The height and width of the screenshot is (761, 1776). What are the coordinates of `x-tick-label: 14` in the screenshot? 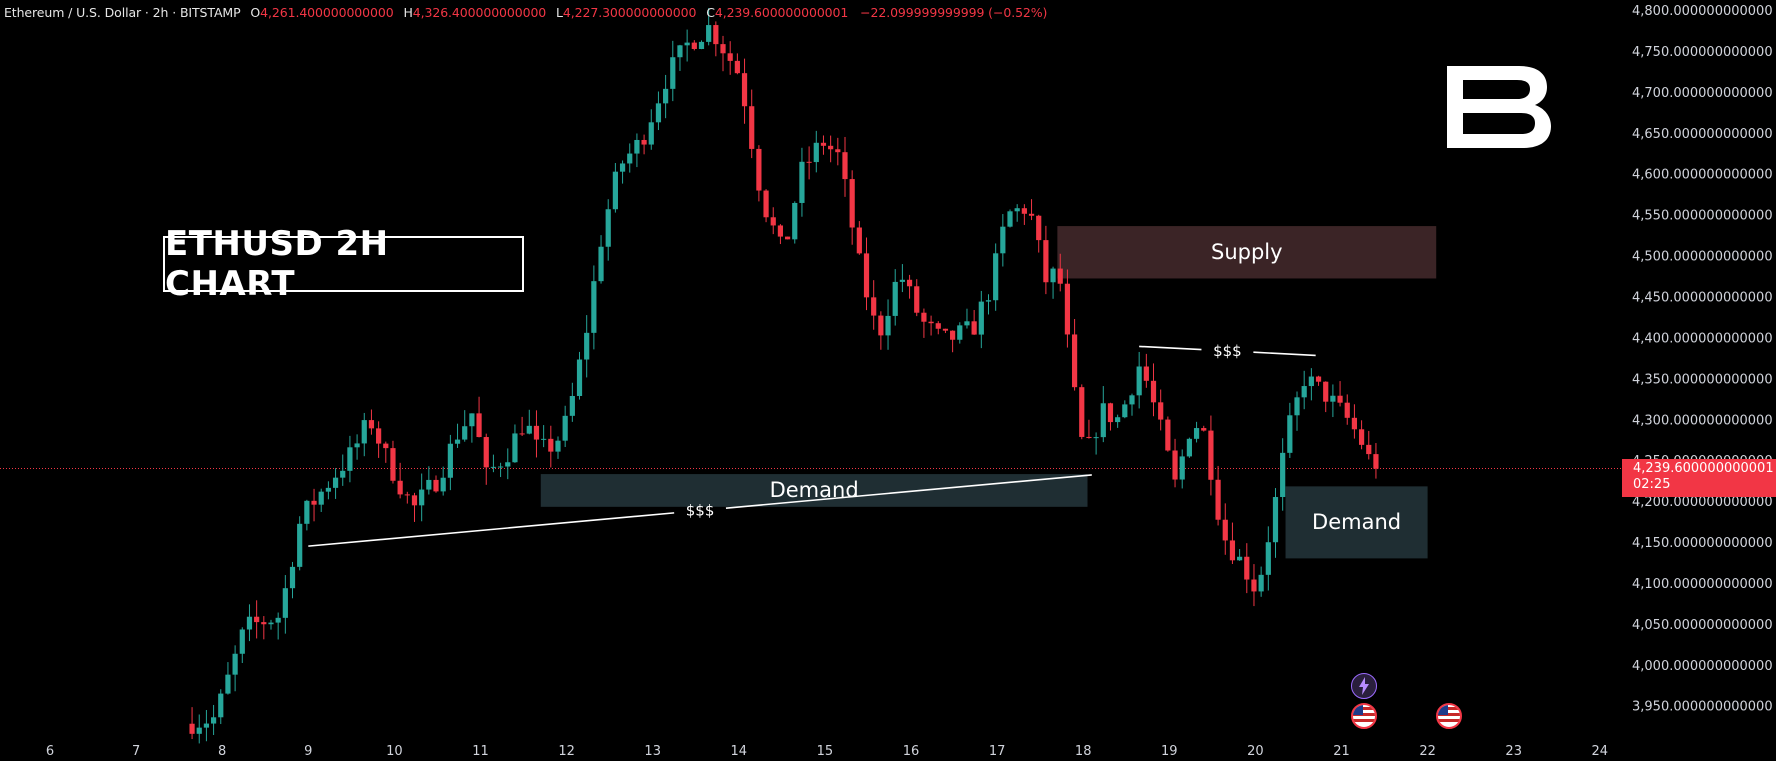 It's located at (739, 751).